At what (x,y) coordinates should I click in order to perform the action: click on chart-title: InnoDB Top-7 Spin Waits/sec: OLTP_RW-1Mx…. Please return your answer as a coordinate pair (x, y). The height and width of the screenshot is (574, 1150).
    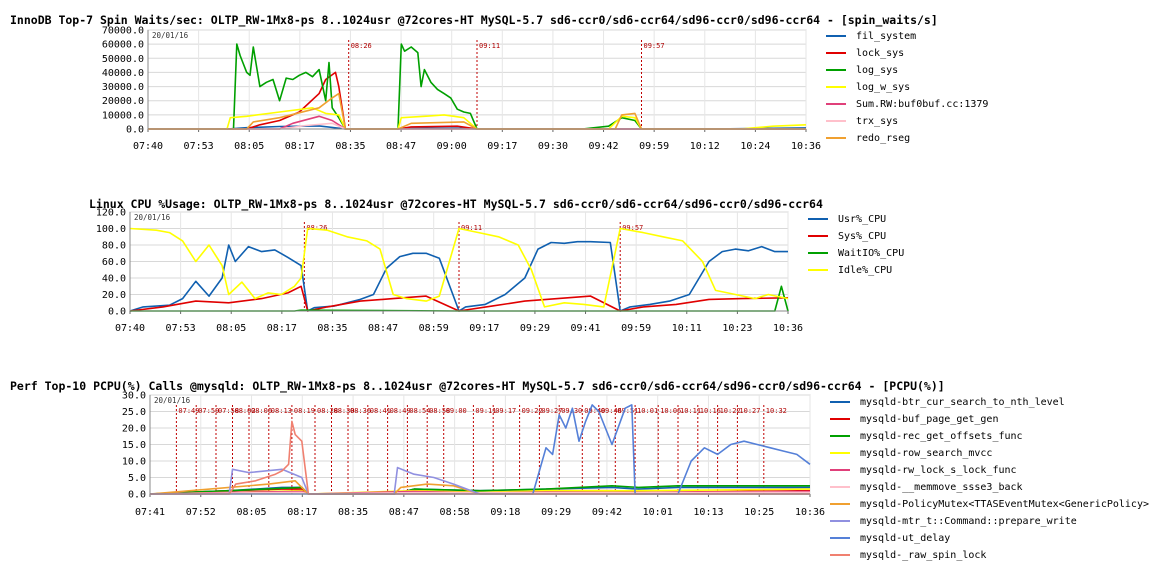
    Looking at the image, I should click on (474, 20).